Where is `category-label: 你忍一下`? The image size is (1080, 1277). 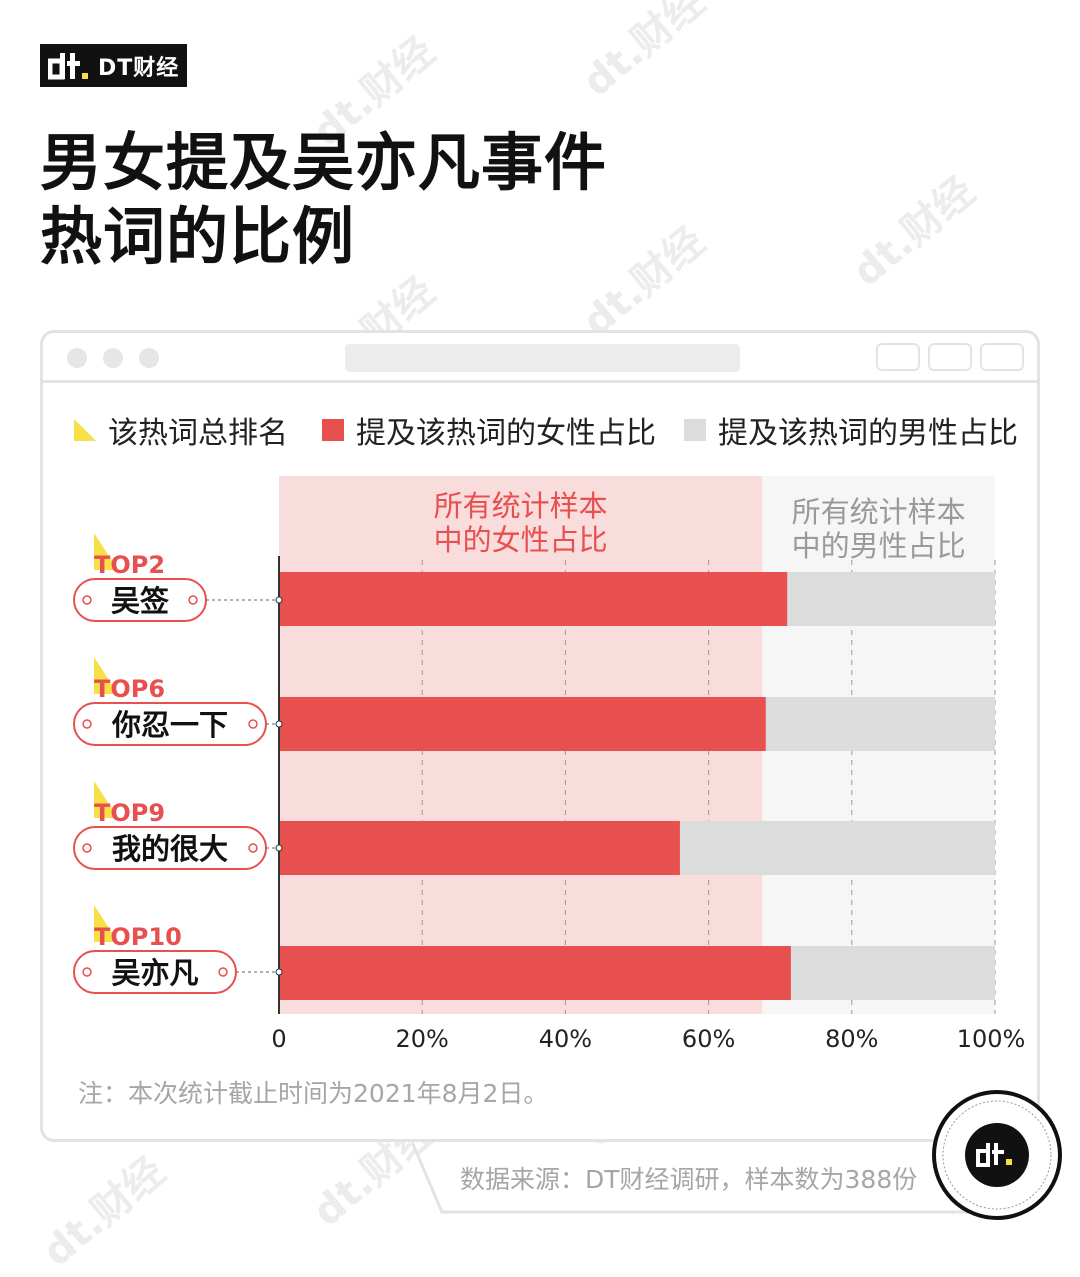 category-label: 你忍一下 is located at coordinates (169, 725).